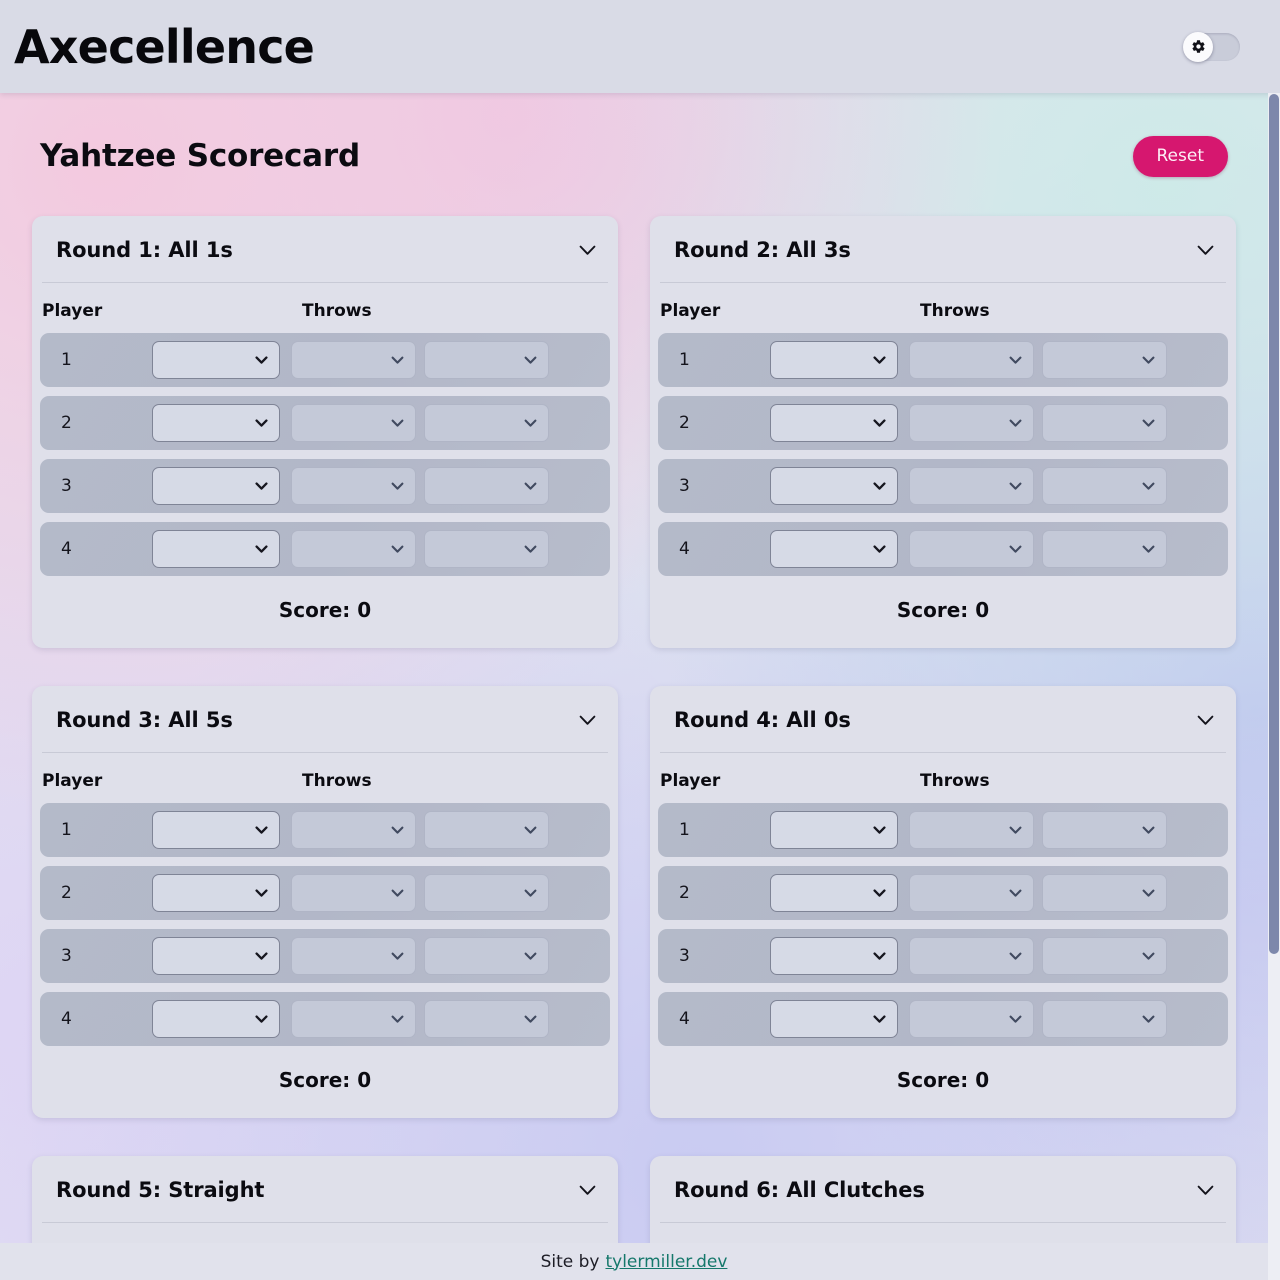 The height and width of the screenshot is (1280, 1280). Describe the element at coordinates (943, 719) in the screenshot. I see `round-card-header: Round 4: All 0s` at that location.